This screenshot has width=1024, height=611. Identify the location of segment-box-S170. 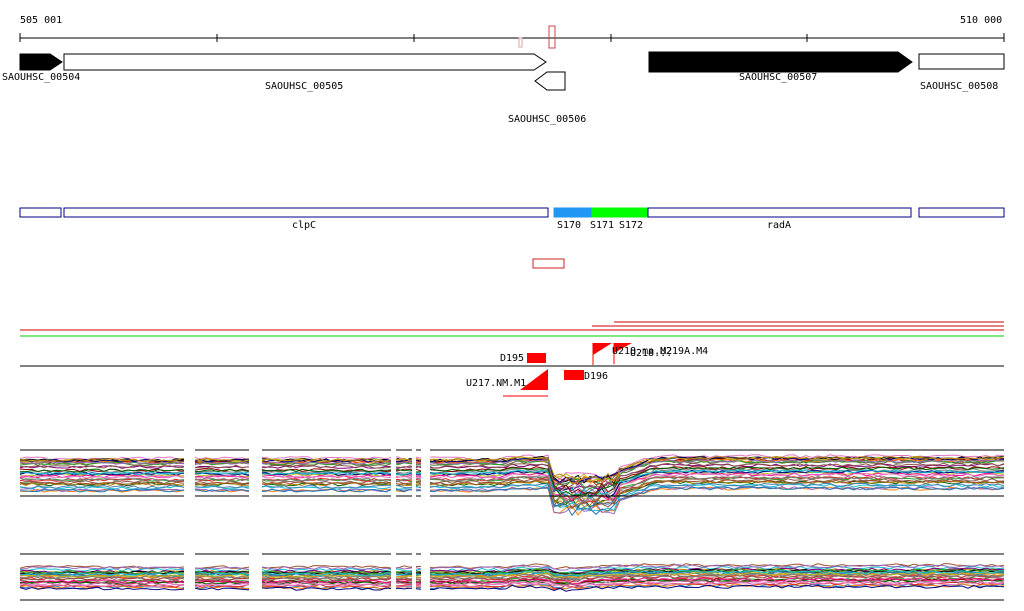
(573, 212).